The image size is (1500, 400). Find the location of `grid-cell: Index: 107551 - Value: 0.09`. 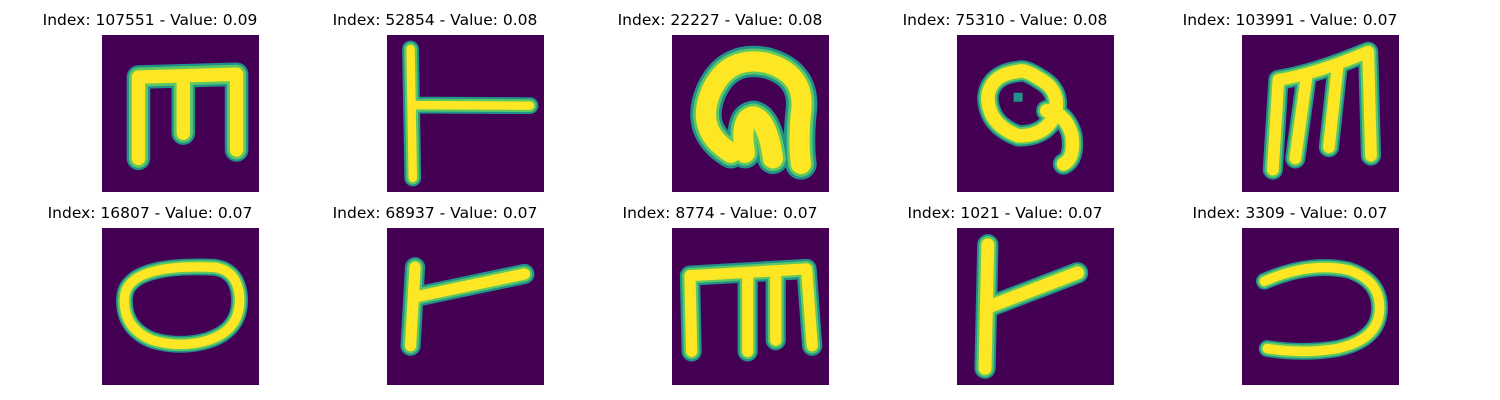

grid-cell: Index: 107551 - Value: 0.09 is located at coordinates (150, 96).